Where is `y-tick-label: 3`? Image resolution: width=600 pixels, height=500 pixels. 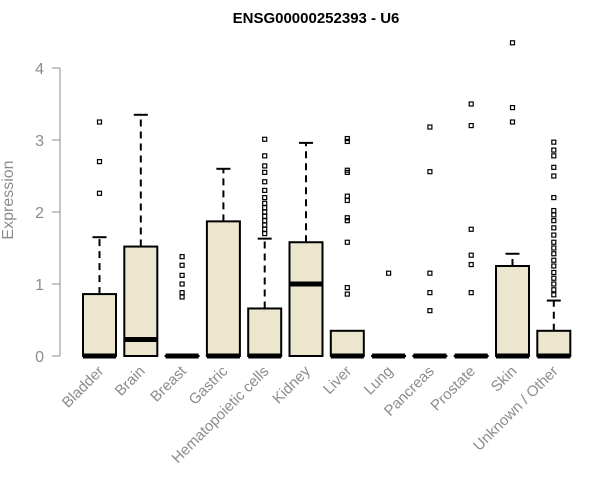 y-tick-label: 3 is located at coordinates (39, 141).